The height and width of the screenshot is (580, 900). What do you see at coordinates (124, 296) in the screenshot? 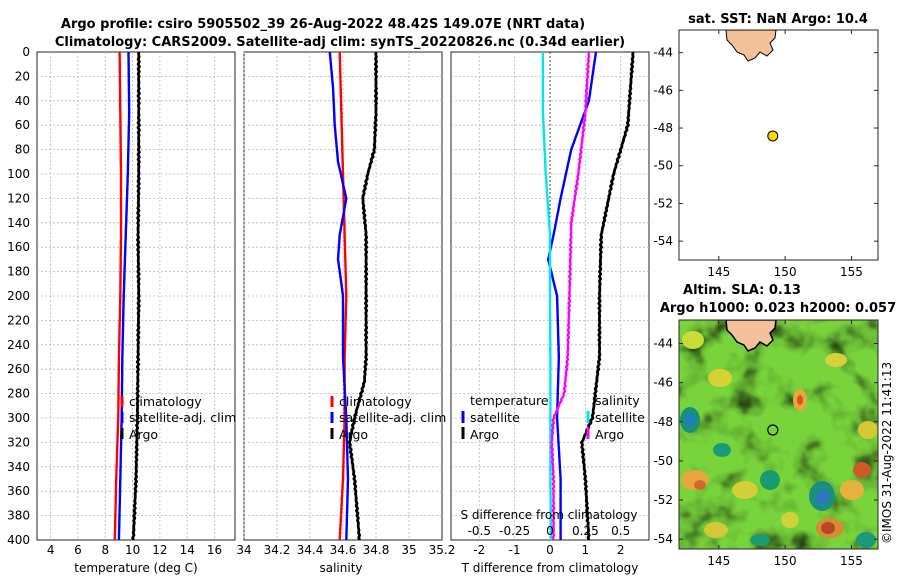
I see `series-line-satellite-adj-clim` at bounding box center [124, 296].